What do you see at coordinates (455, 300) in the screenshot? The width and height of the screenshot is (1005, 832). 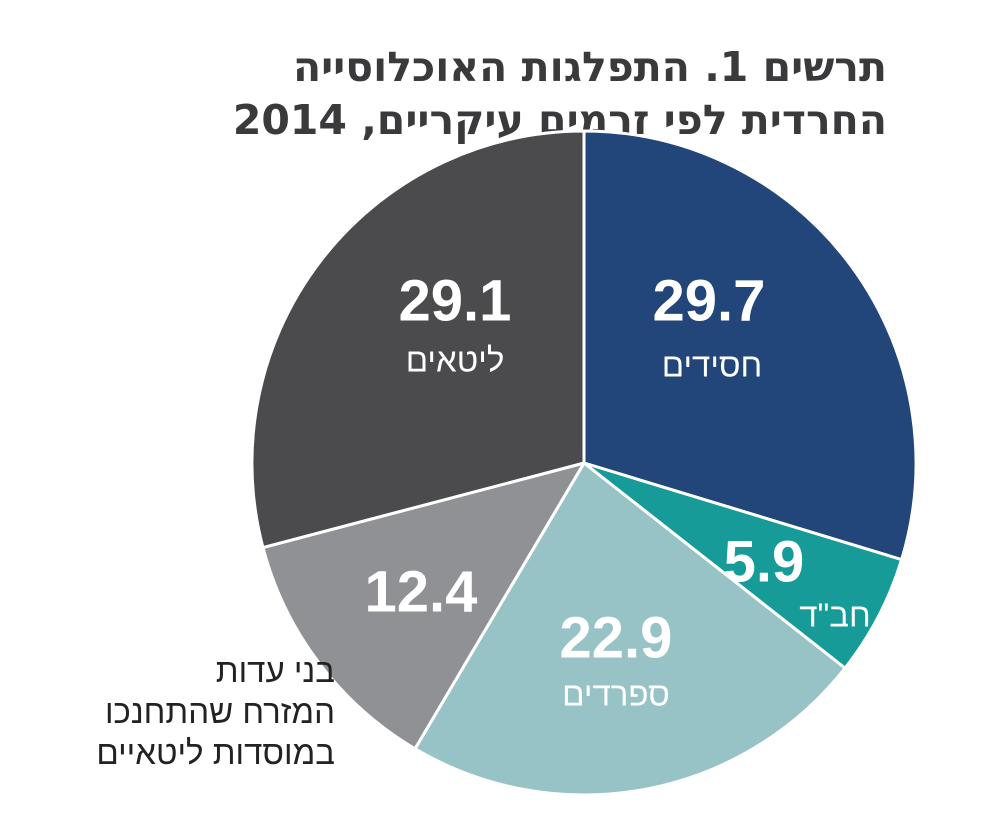 I see `slice-value-label: 29.1` at bounding box center [455, 300].